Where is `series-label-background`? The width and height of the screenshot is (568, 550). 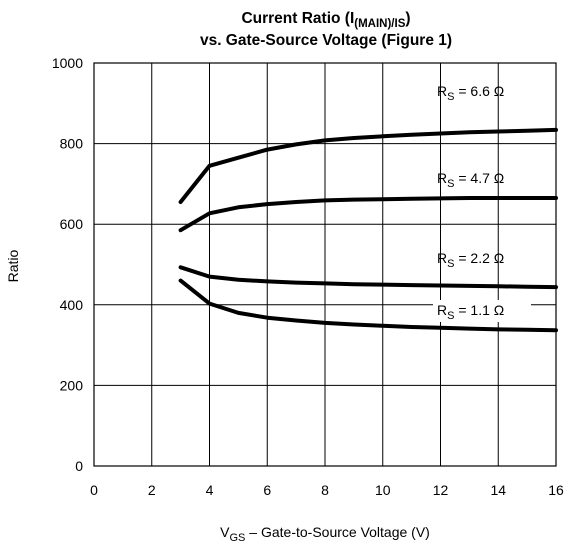
series-label-background is located at coordinates (482, 311).